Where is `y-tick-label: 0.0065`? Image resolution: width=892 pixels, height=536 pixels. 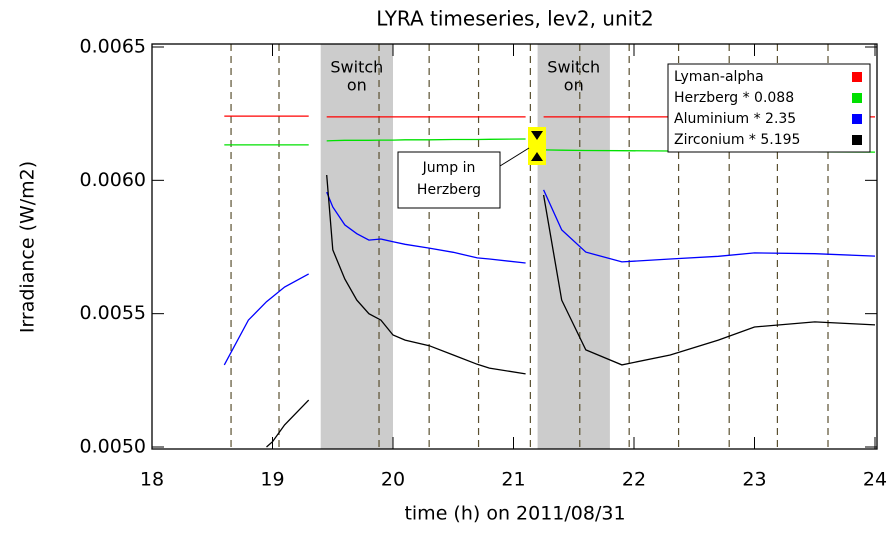
y-tick-label: 0.0065 is located at coordinates (113, 47).